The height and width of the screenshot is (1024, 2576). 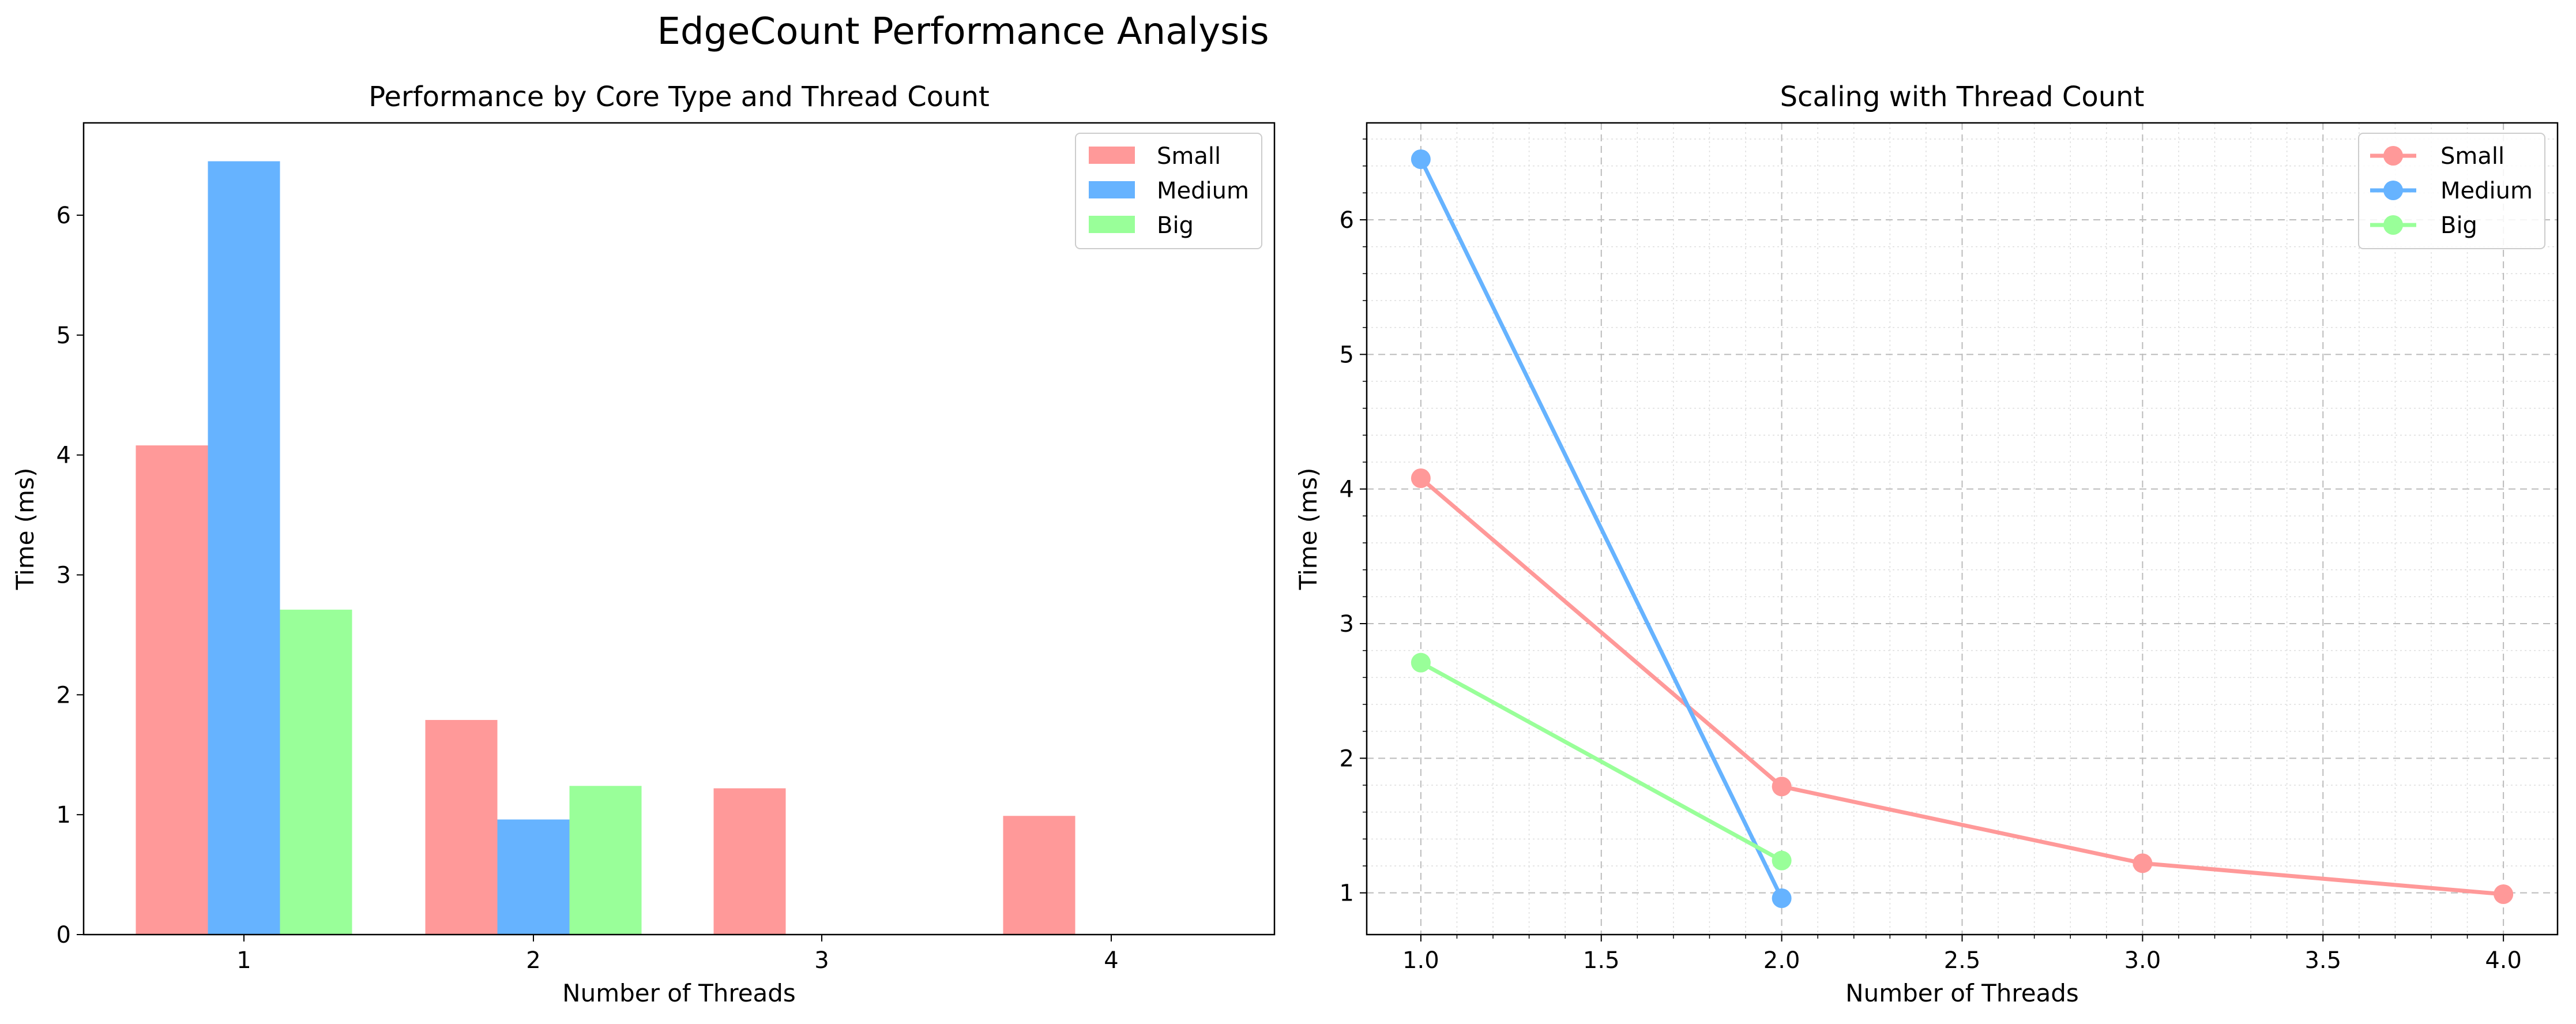 What do you see at coordinates (821, 960) in the screenshot?
I see `x-tick-label: 3` at bounding box center [821, 960].